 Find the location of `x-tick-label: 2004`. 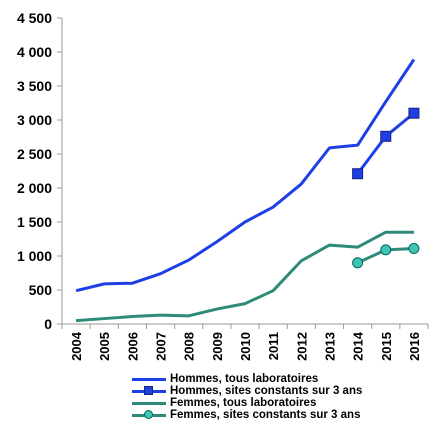

x-tick-label: 2004 is located at coordinates (76, 346).